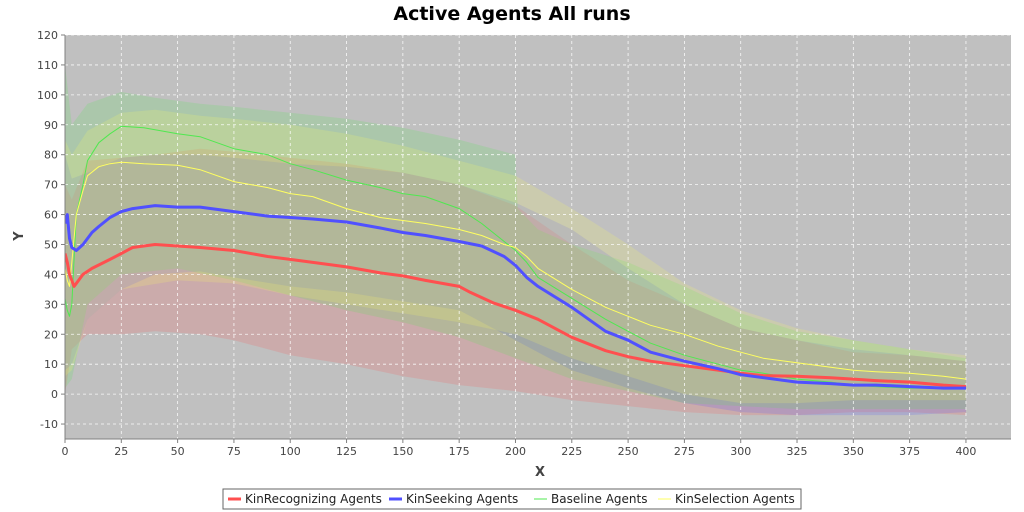 This screenshot has height=512, width=1024. I want to click on x-tick-label-4: 100, so click(290, 451).